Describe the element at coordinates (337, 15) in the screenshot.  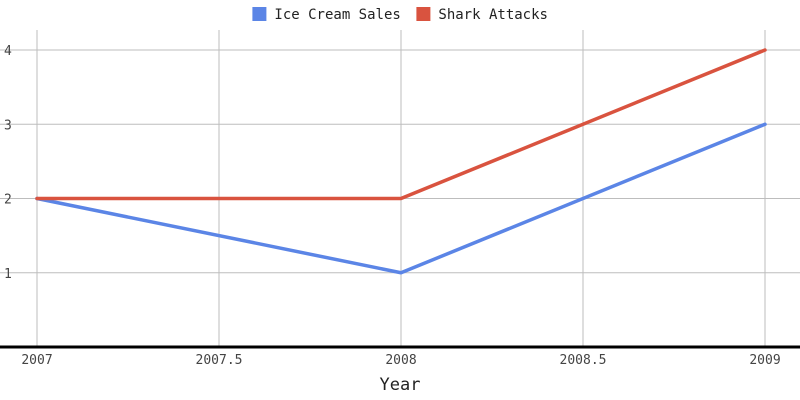
I see `legend-label: Ice Cream Sales` at that location.